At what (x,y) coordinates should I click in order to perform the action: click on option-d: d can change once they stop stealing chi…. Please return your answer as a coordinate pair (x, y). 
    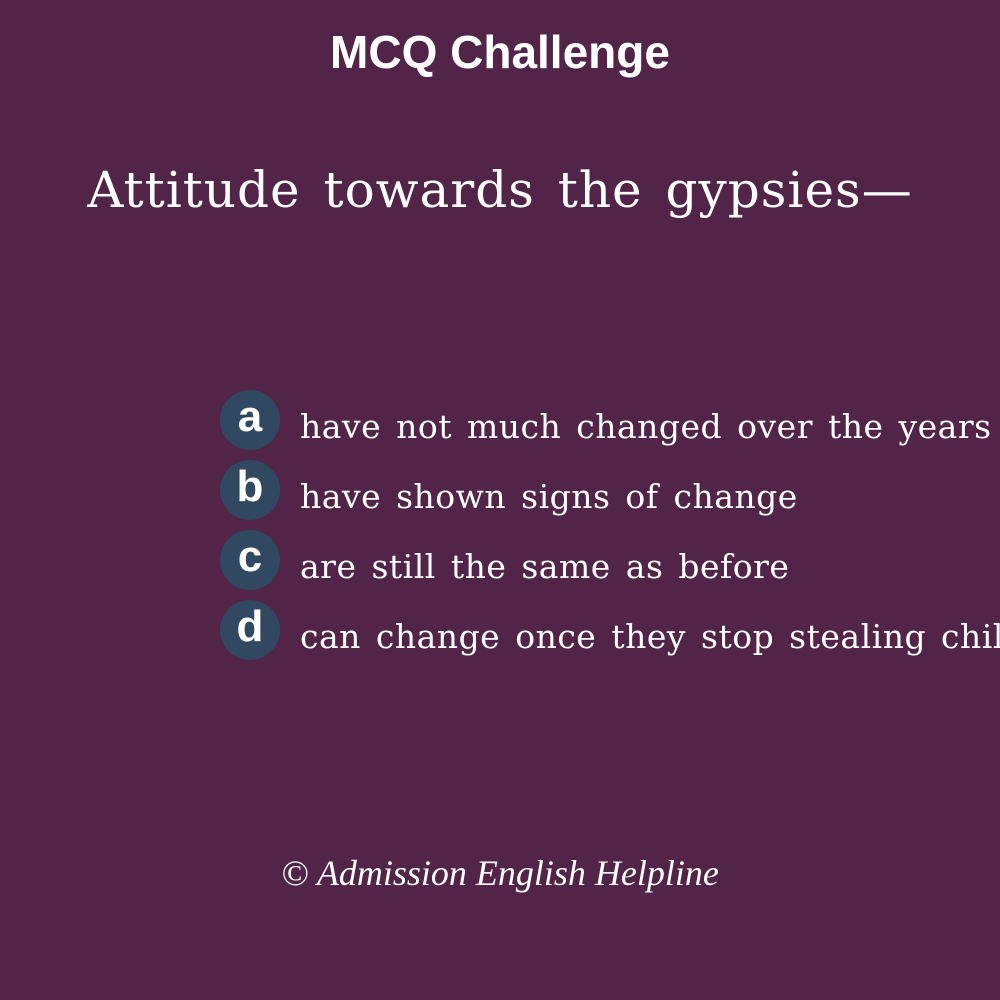
    Looking at the image, I should click on (610, 631).